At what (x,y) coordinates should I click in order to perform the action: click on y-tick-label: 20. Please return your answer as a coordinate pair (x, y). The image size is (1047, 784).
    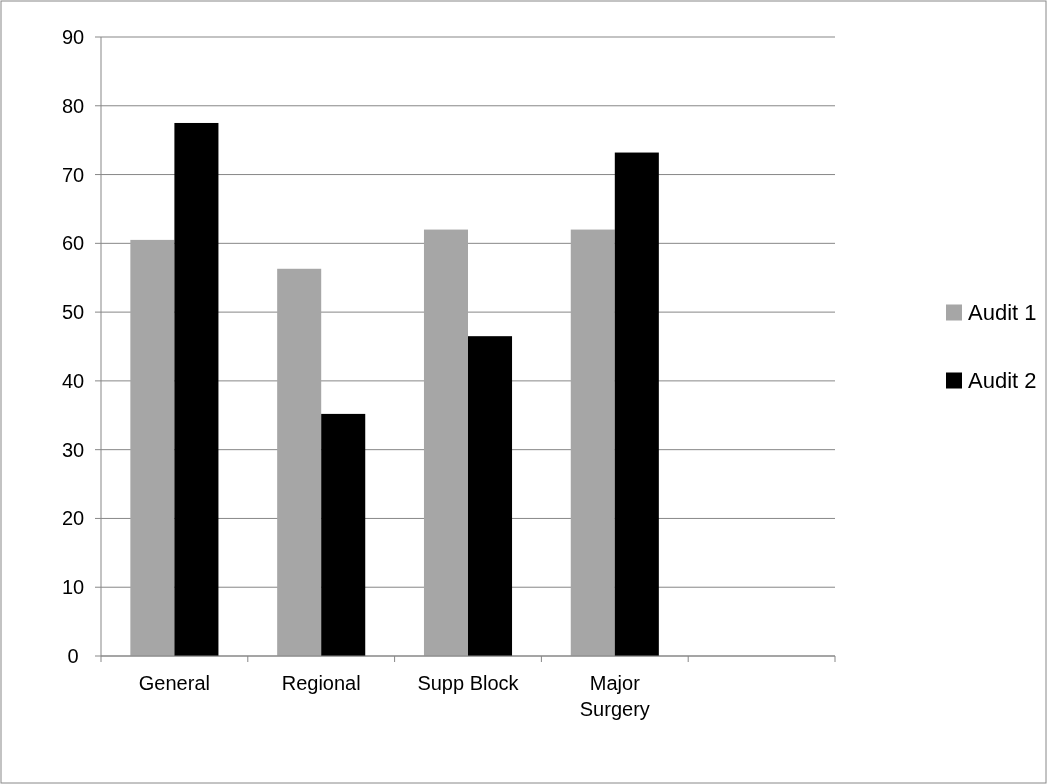
    Looking at the image, I should click on (73, 518).